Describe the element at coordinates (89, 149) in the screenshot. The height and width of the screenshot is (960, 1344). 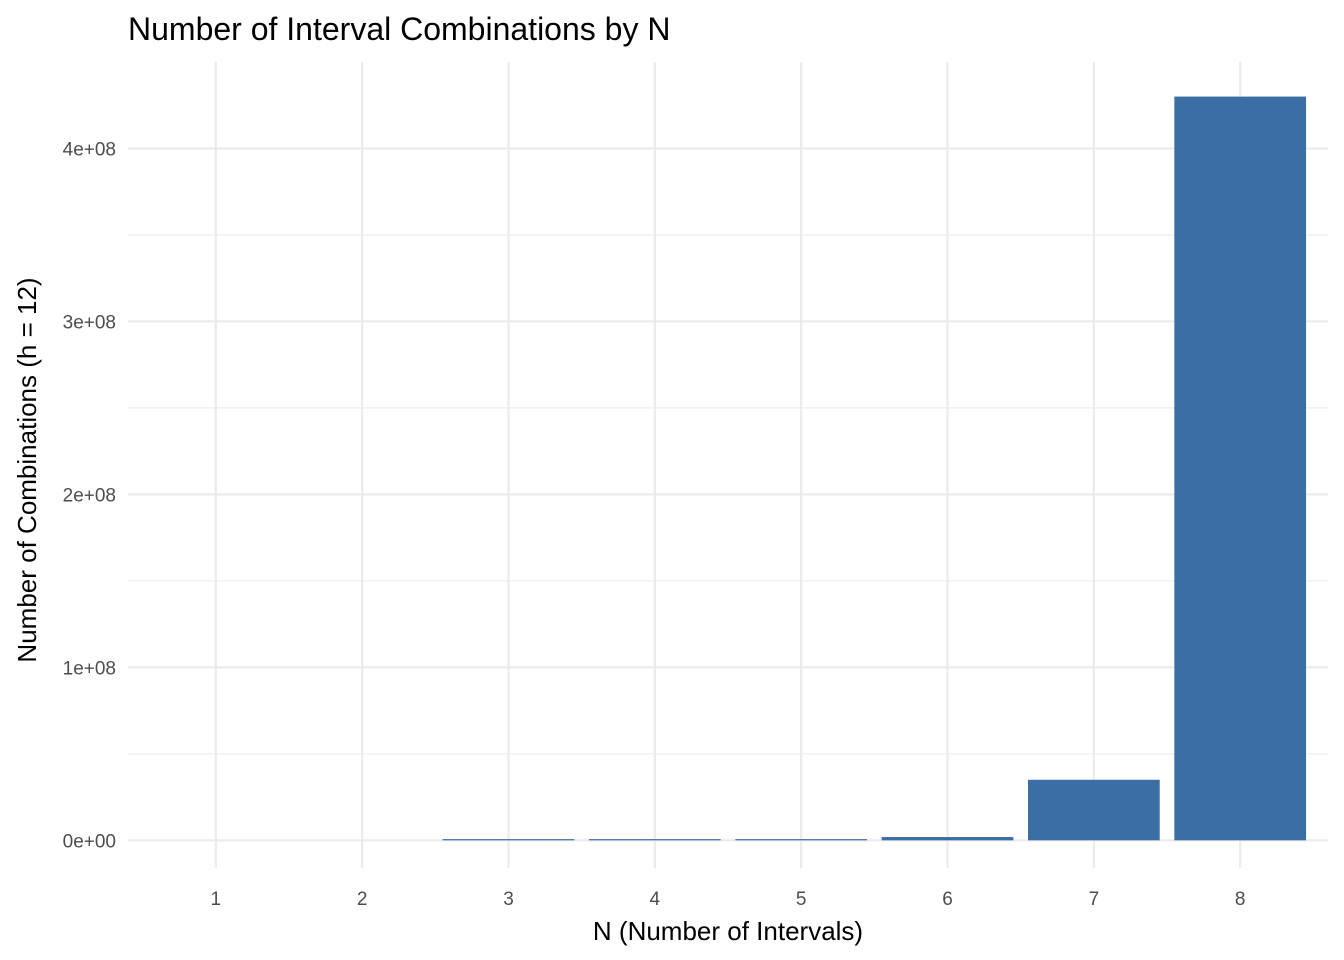
I see `y-tick-label: 4e+08` at that location.